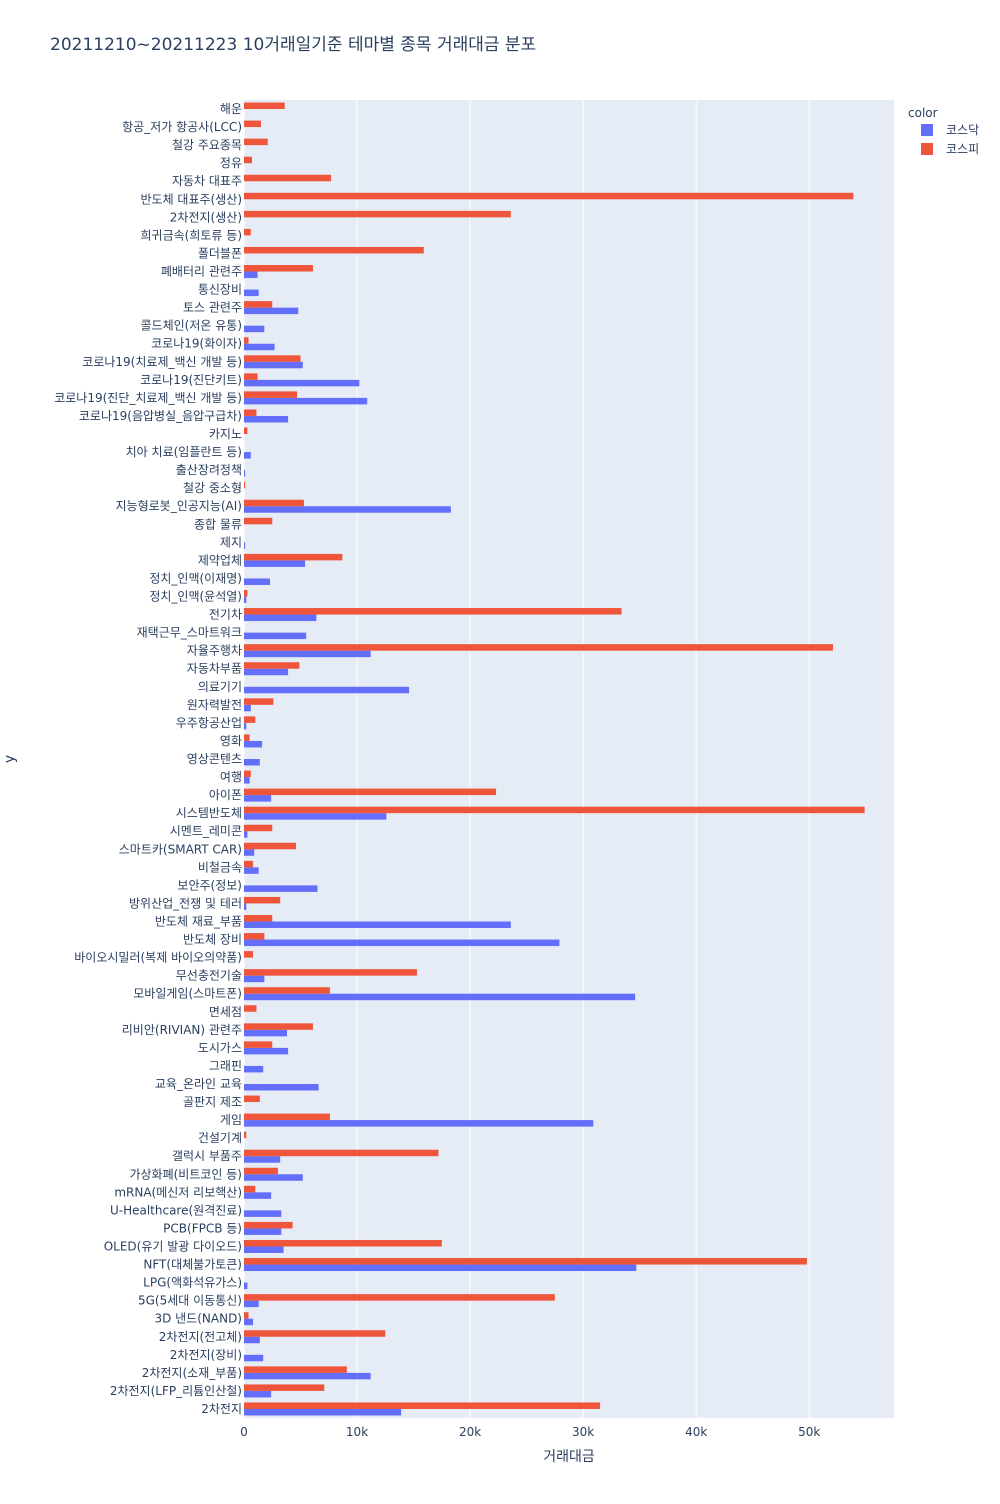  What do you see at coordinates (214, 759) in the screenshot?
I see `y-tick-label: 영상콘텐츠` at bounding box center [214, 759].